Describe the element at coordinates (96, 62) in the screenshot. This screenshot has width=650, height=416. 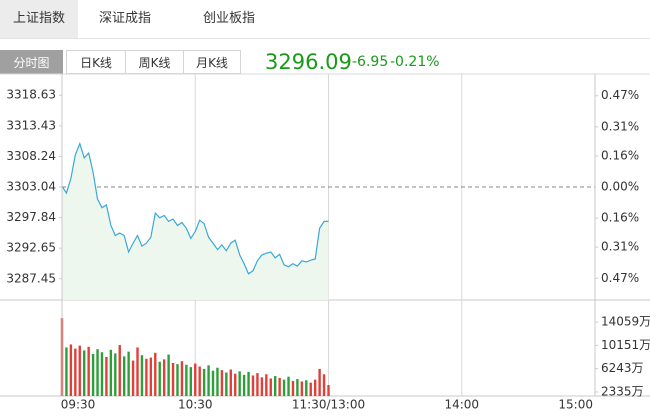
I see `view-button: 日K线` at that location.